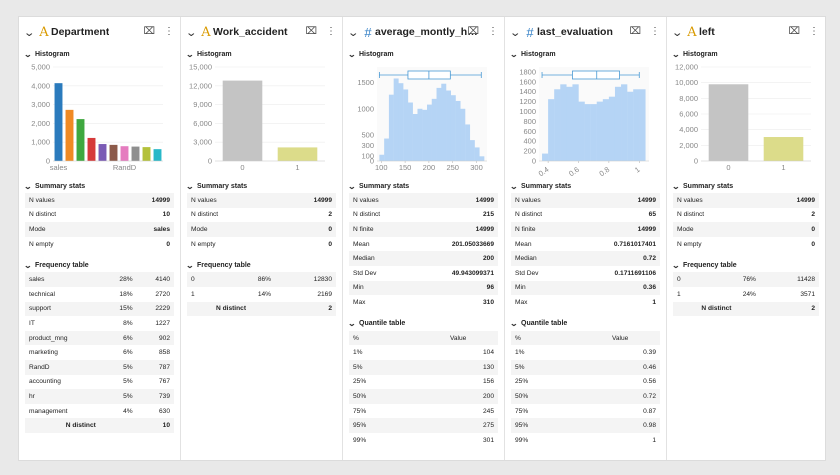  Describe the element at coordinates (488, 440) in the screenshot. I see `quantile-value: 301` at that location.